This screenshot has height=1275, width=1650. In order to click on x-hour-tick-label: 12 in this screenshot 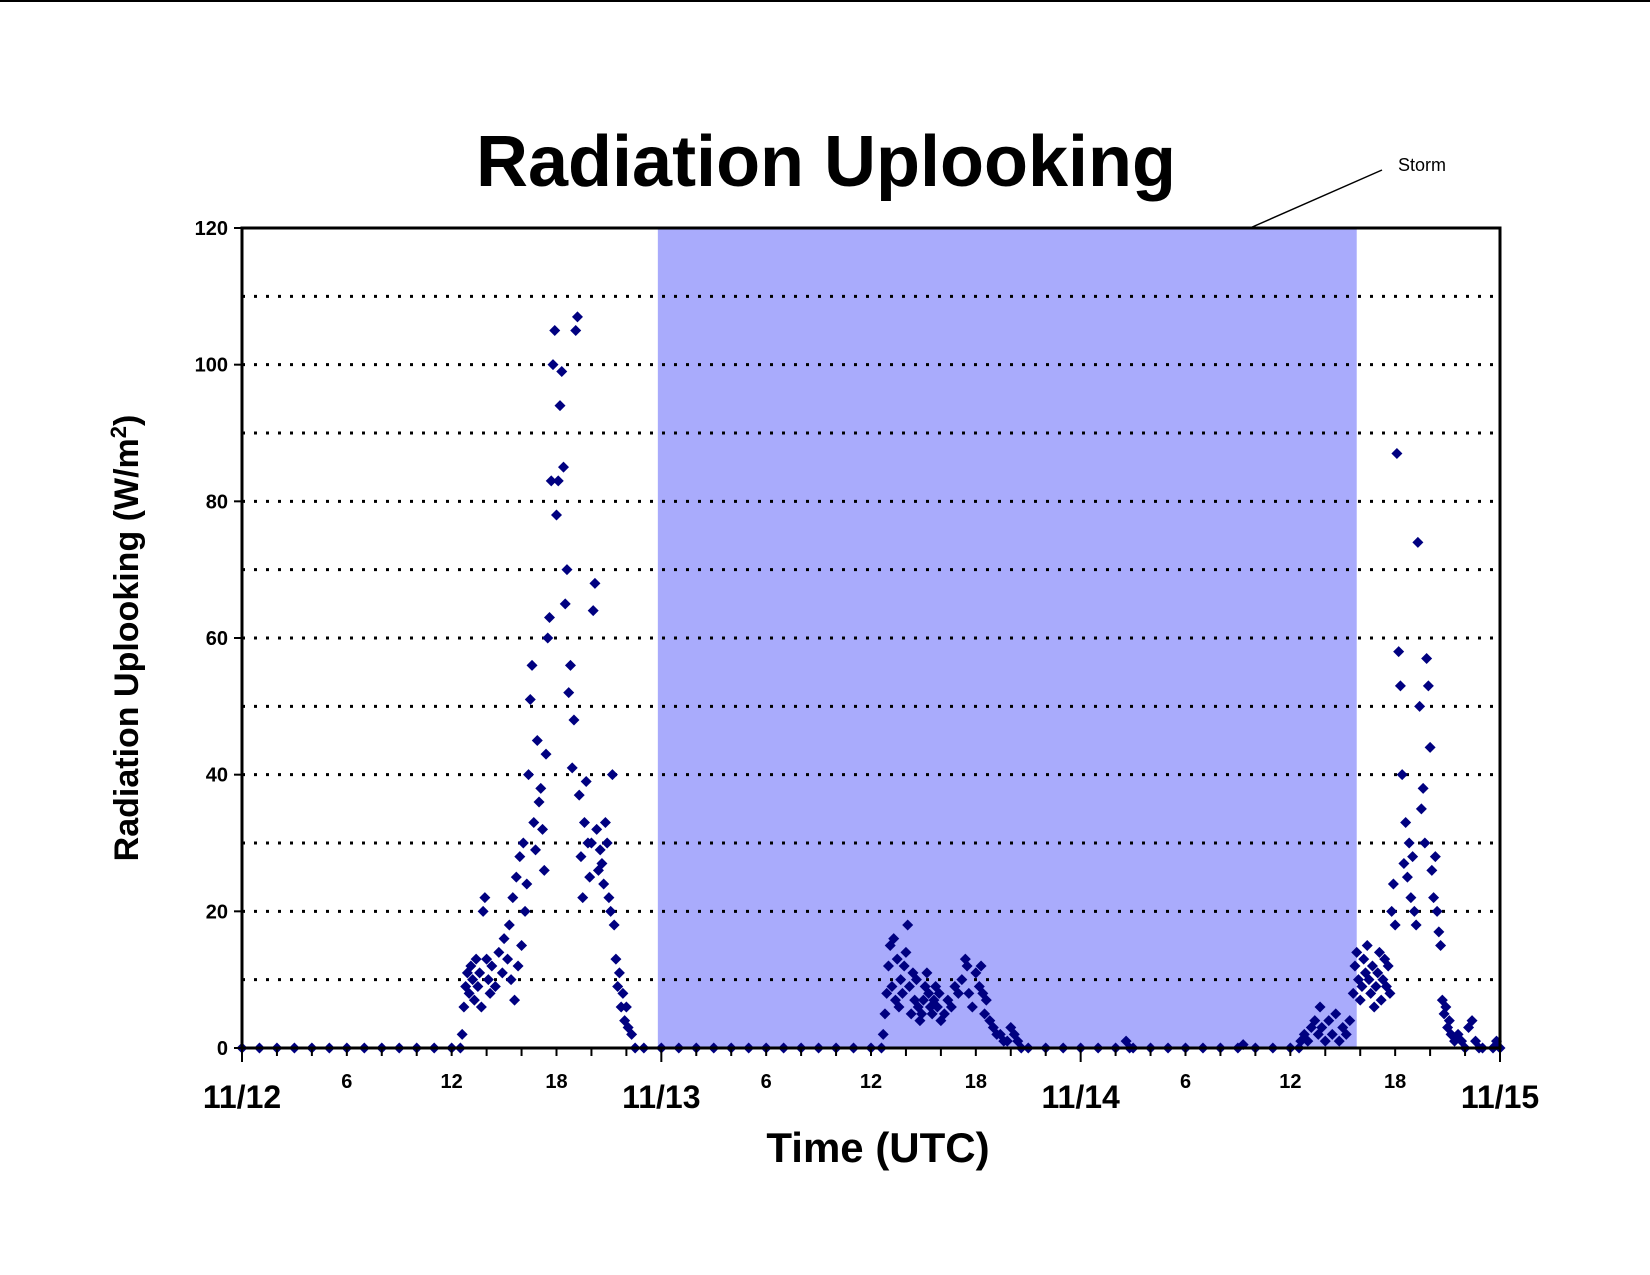, I will do `click(452, 1082)`.